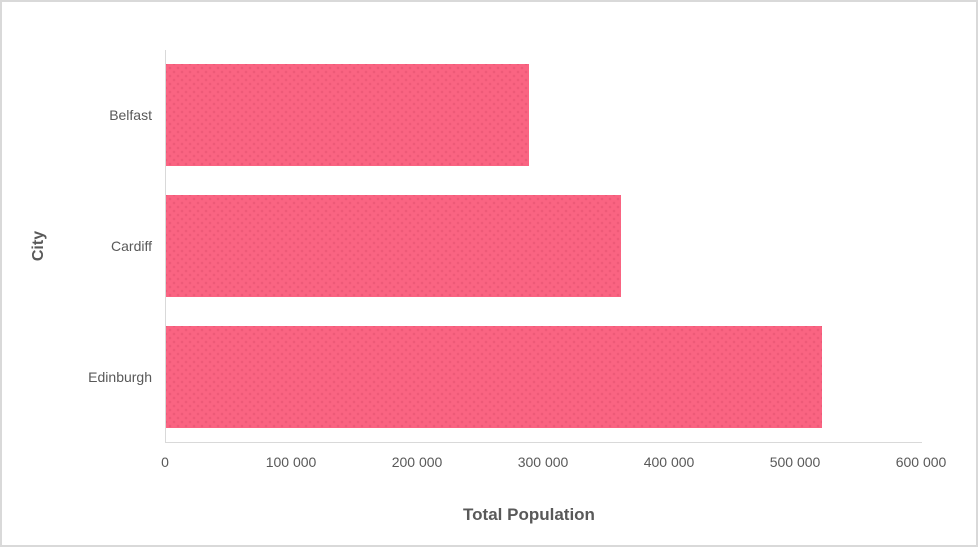 The width and height of the screenshot is (978, 547). What do you see at coordinates (529, 514) in the screenshot?
I see `x-axis-title: Total Population` at bounding box center [529, 514].